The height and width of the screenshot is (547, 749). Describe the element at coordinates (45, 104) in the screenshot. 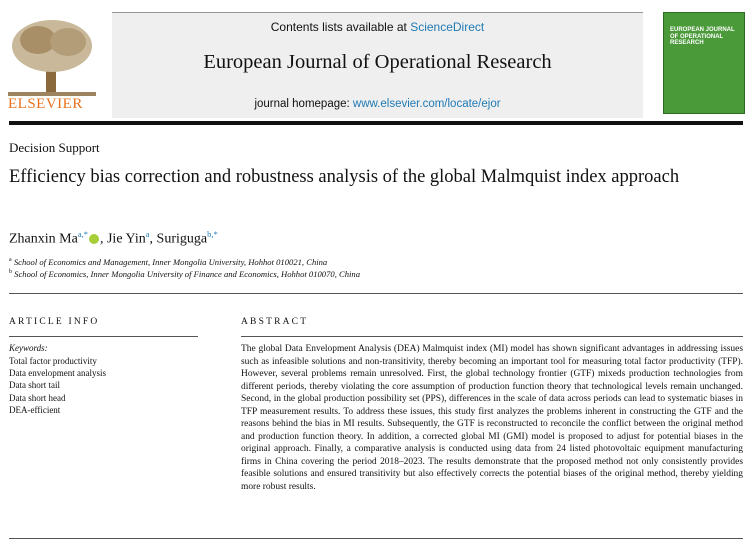

I see `publisher-name: ELSEVIER` at that location.